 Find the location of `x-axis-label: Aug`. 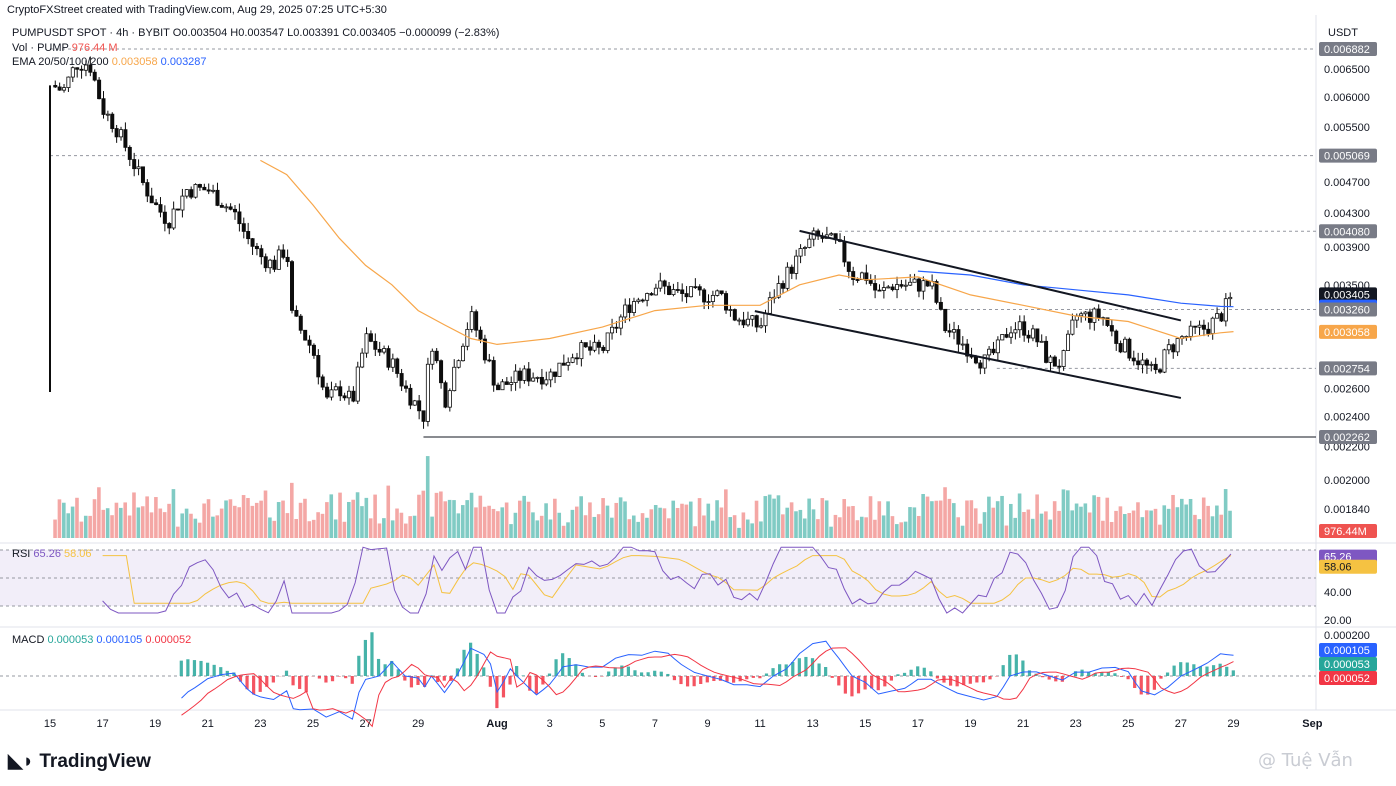

x-axis-label: Aug is located at coordinates (496, 724).